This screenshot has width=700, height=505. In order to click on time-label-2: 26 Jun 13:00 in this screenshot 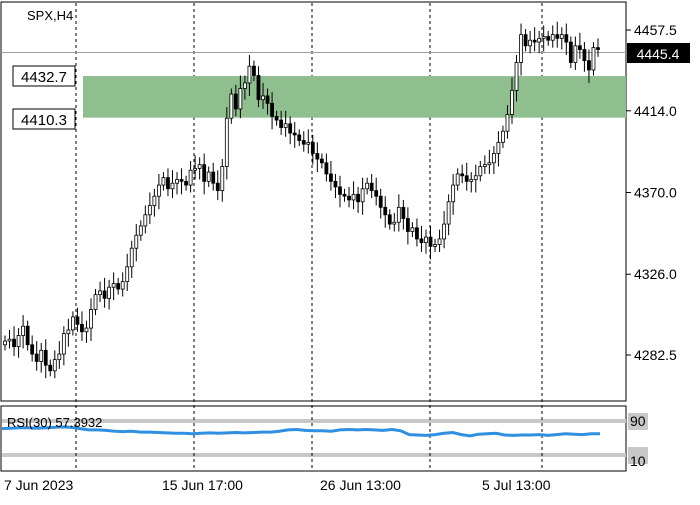, I will do `click(360, 485)`.